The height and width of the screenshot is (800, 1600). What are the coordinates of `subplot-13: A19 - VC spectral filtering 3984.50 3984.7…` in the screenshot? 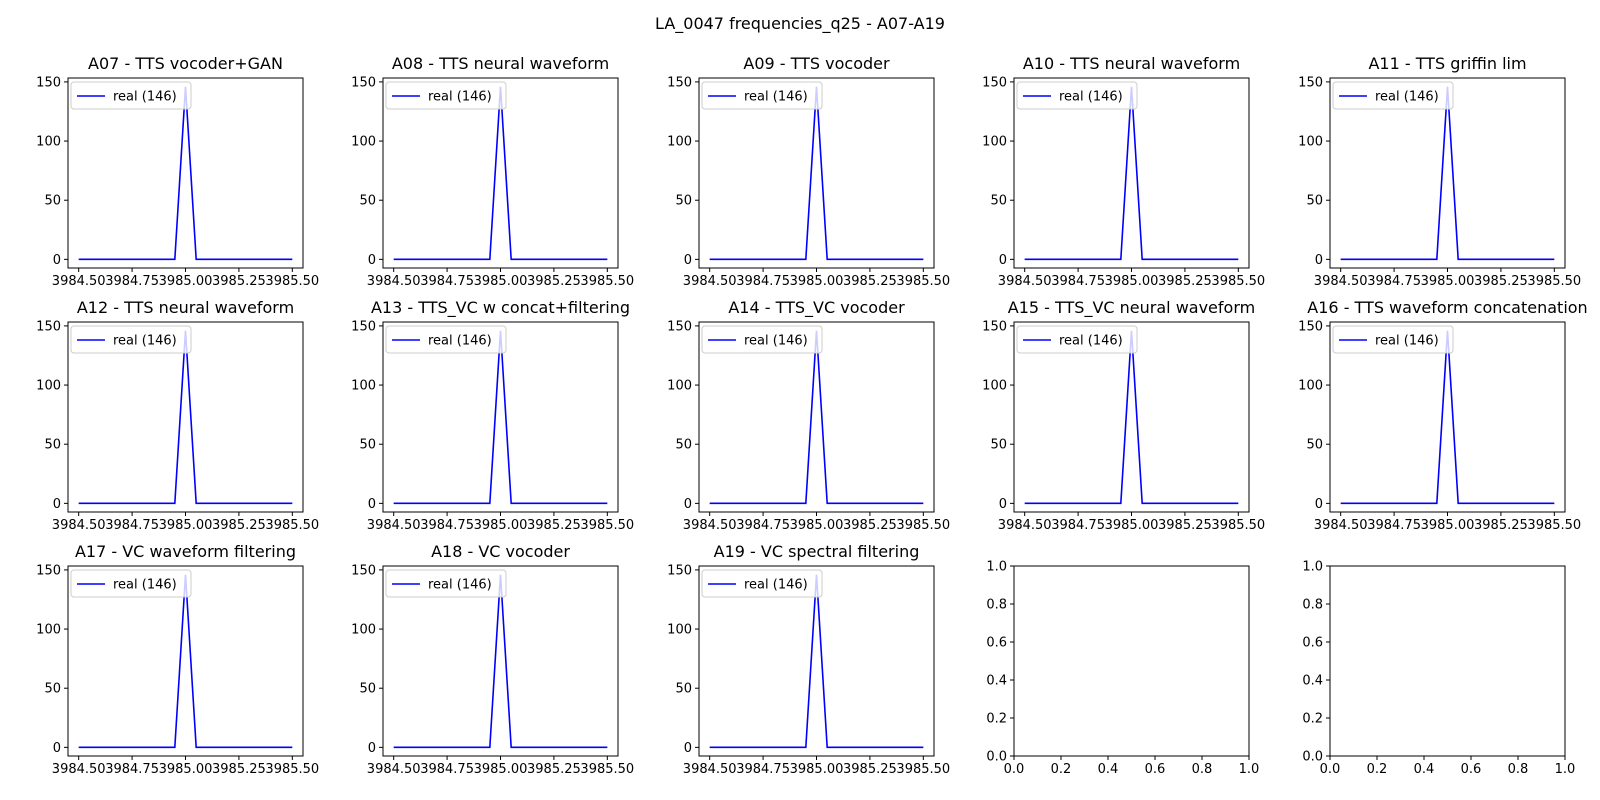 It's located at (808, 659).